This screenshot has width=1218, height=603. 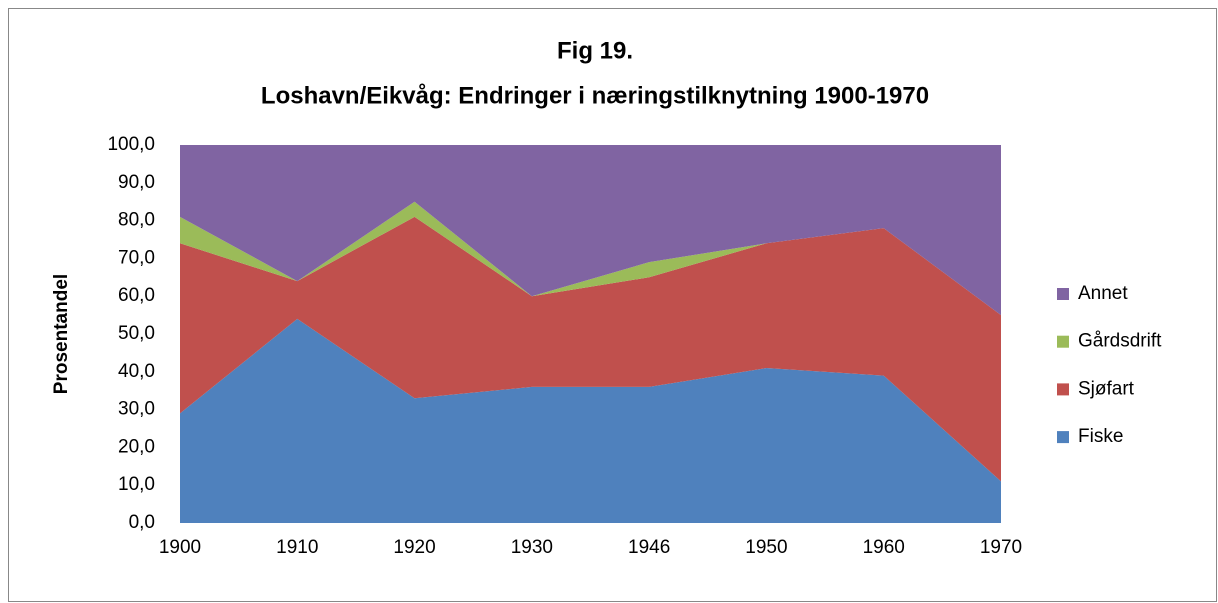 What do you see at coordinates (136, 295) in the screenshot?
I see `y-tick-label: 60,0` at bounding box center [136, 295].